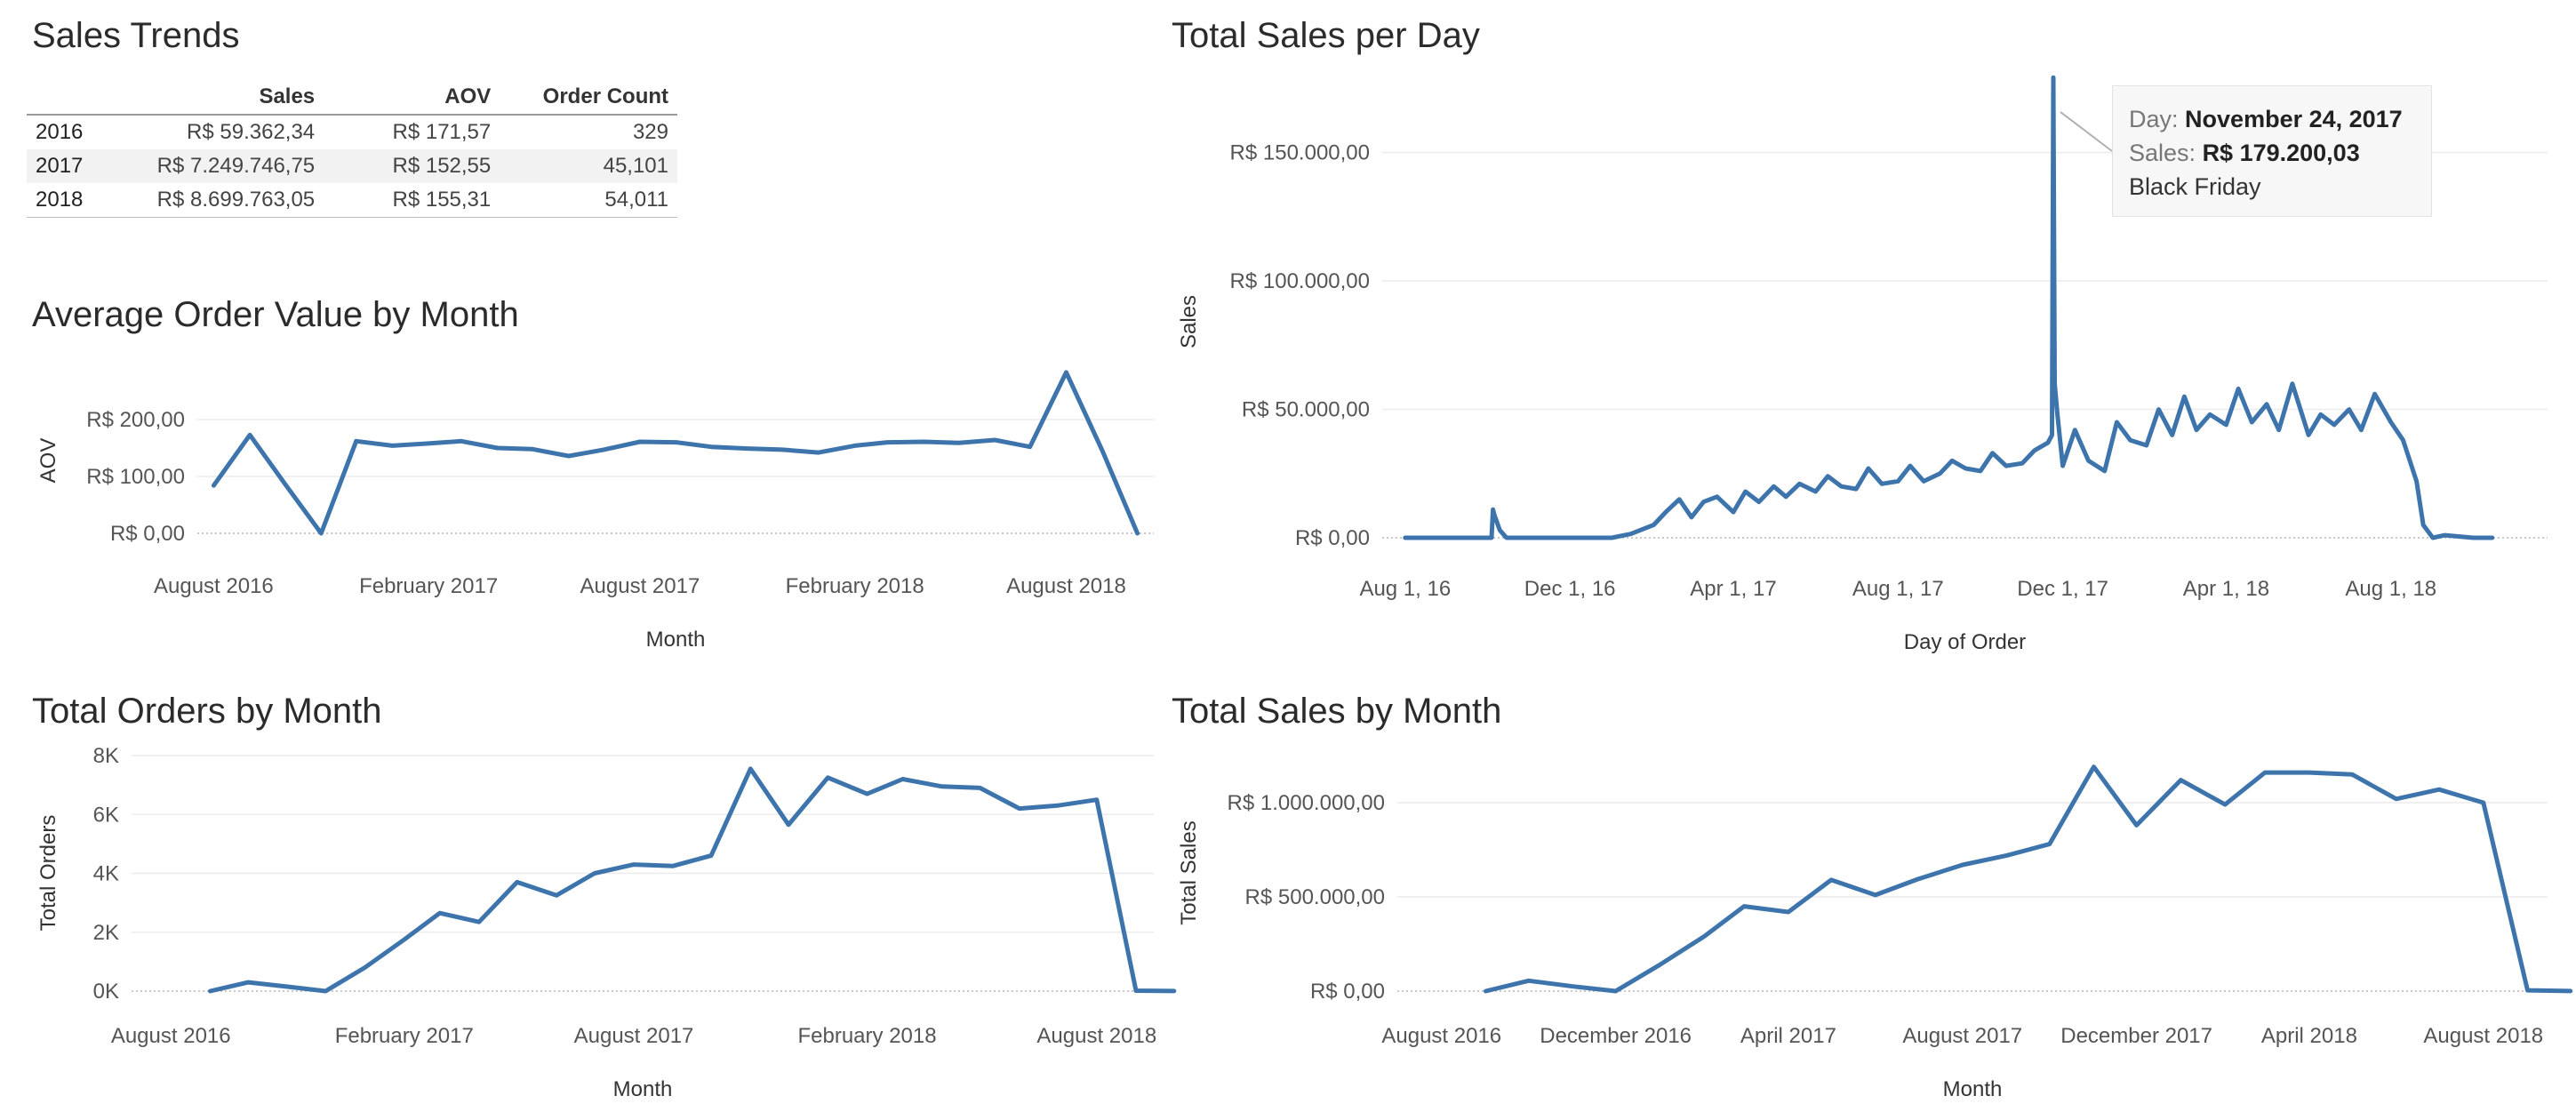 This screenshot has width=2576, height=1120. Describe the element at coordinates (1189, 321) in the screenshot. I see `y-axis-title: Sales` at that location.